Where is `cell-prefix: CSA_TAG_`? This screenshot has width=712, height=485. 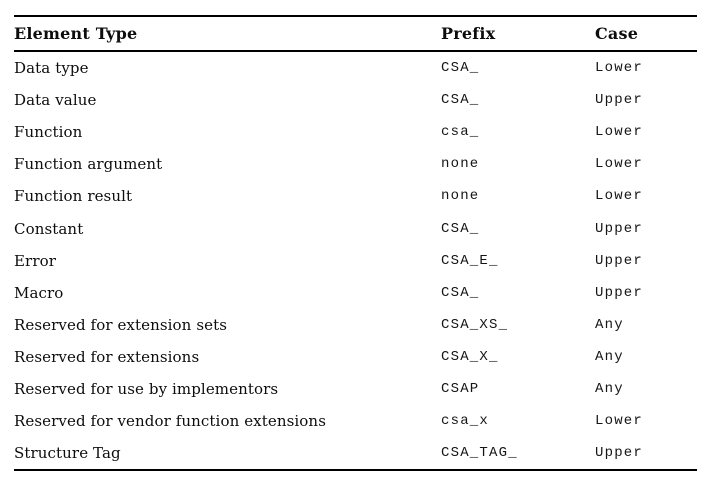
cell-prefix: CSA_TAG_ is located at coordinates (479, 453).